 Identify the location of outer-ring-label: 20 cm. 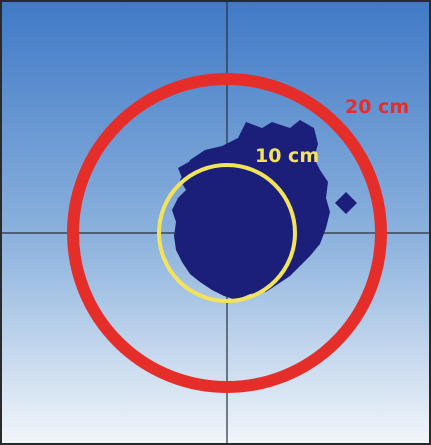
(377, 107).